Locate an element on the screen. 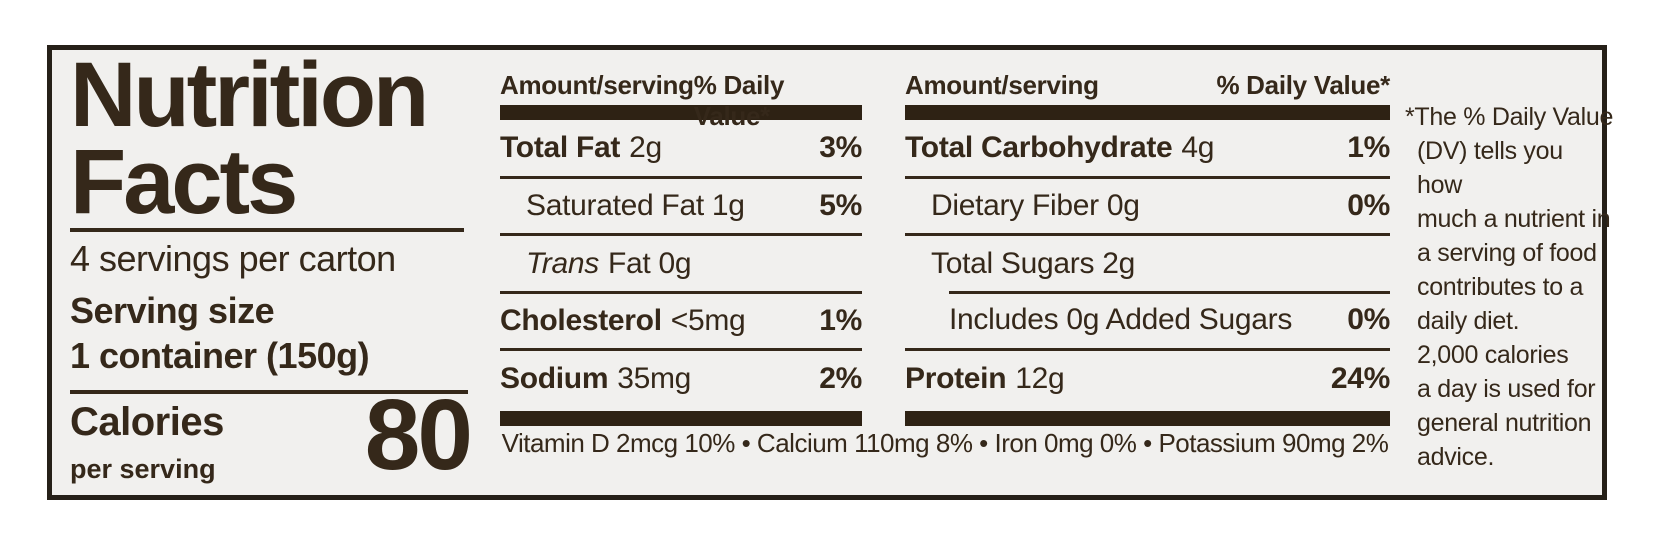 This screenshot has width=1653, height=549. nutrition-facts-title: Nutrition Facts is located at coordinates (249, 139).